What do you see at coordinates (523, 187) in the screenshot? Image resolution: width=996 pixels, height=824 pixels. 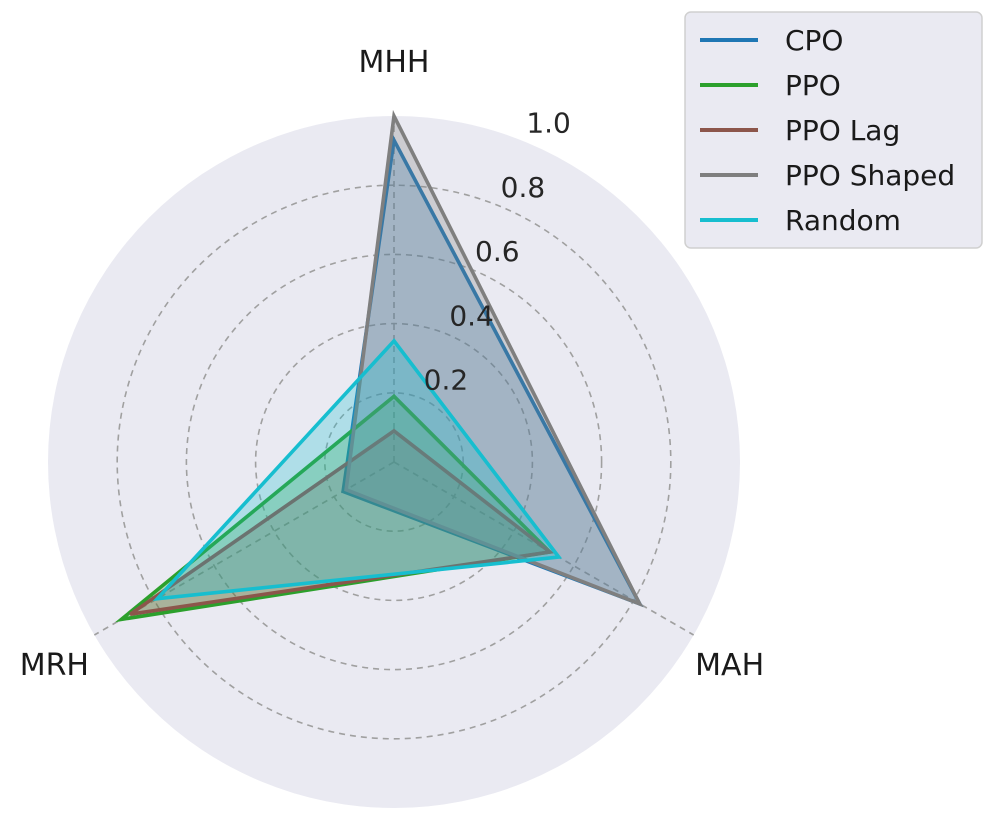 I see `radial-tick-label: 0.8` at bounding box center [523, 187].